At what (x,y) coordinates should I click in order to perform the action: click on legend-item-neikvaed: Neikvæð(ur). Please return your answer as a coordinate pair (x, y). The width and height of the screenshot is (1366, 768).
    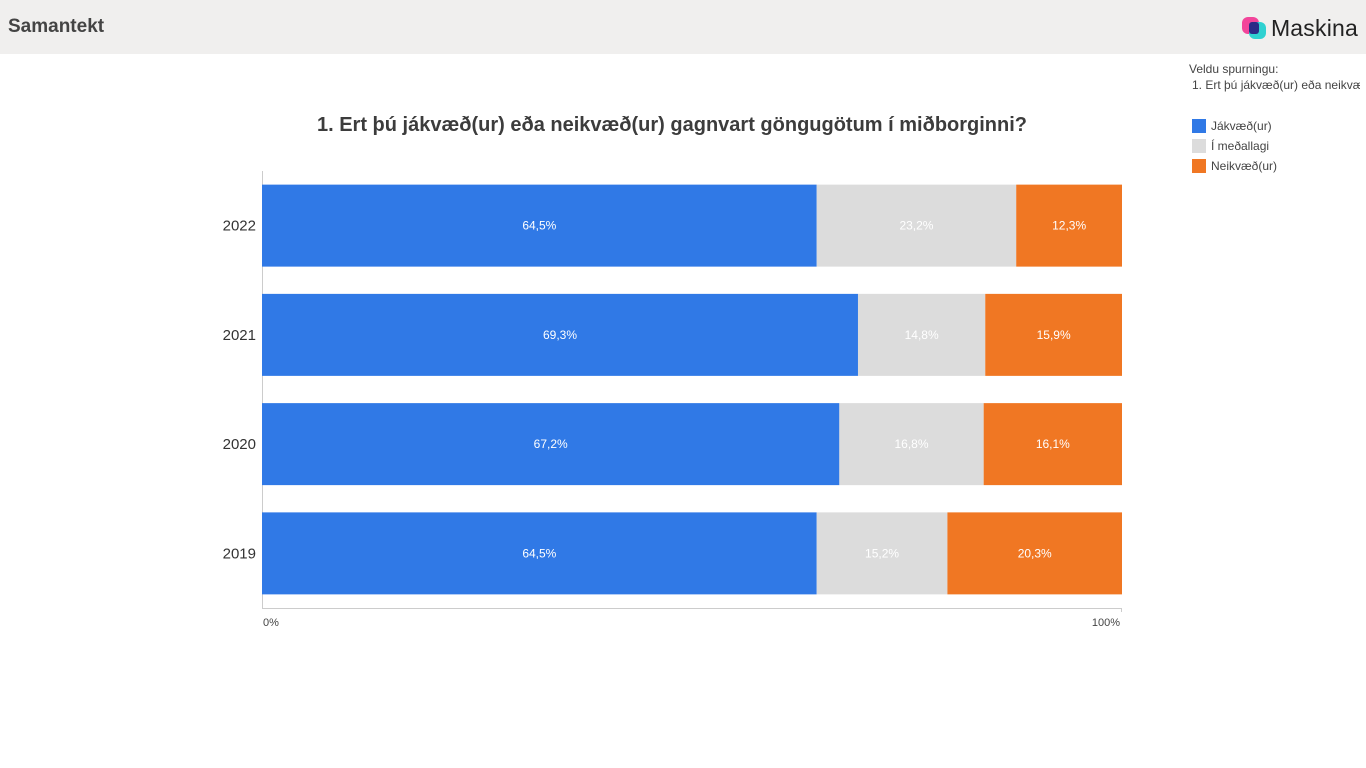
    Looking at the image, I should click on (1234, 166).